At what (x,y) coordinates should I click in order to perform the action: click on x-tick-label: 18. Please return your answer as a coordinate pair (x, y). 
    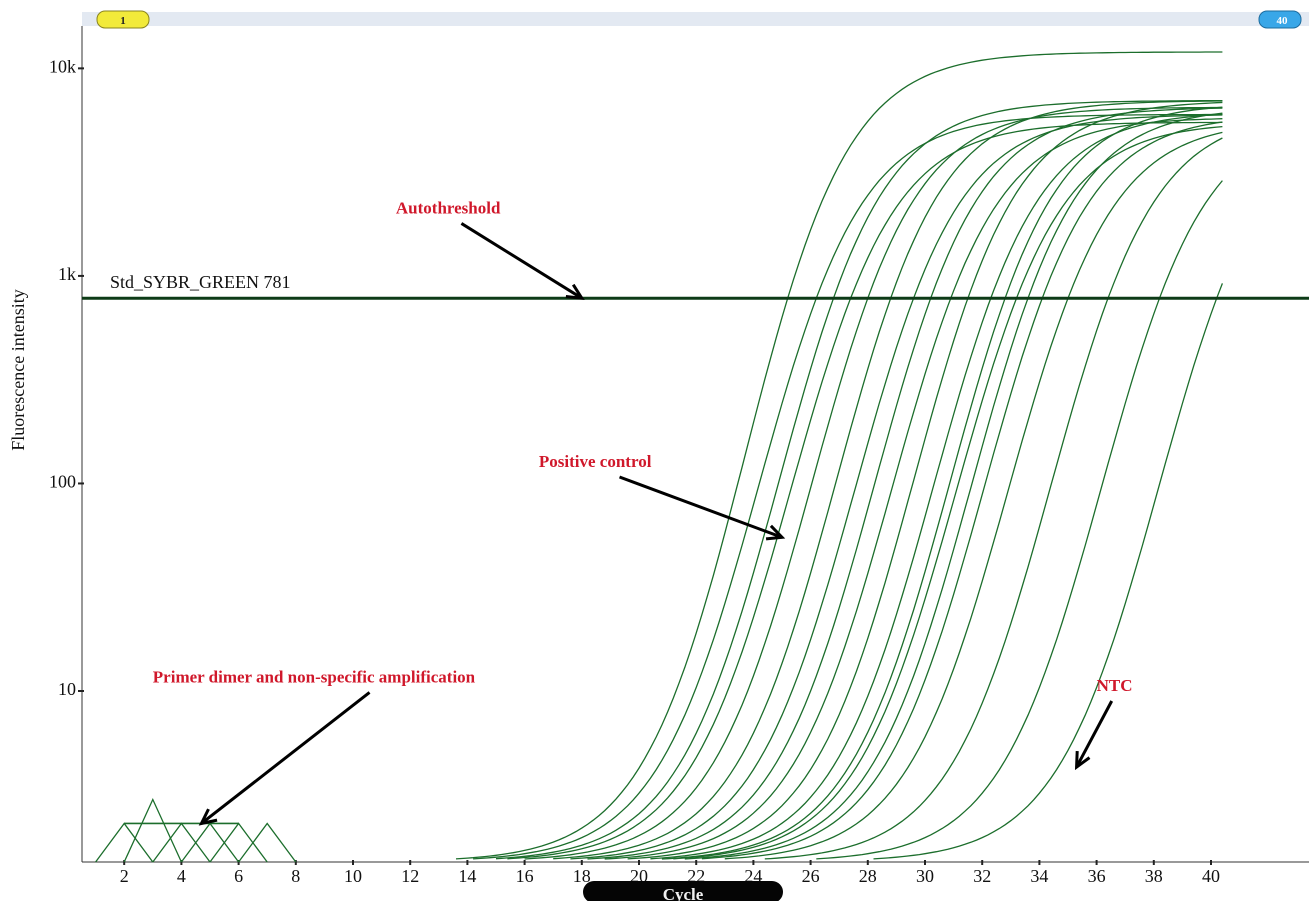
    Looking at the image, I should click on (582, 876).